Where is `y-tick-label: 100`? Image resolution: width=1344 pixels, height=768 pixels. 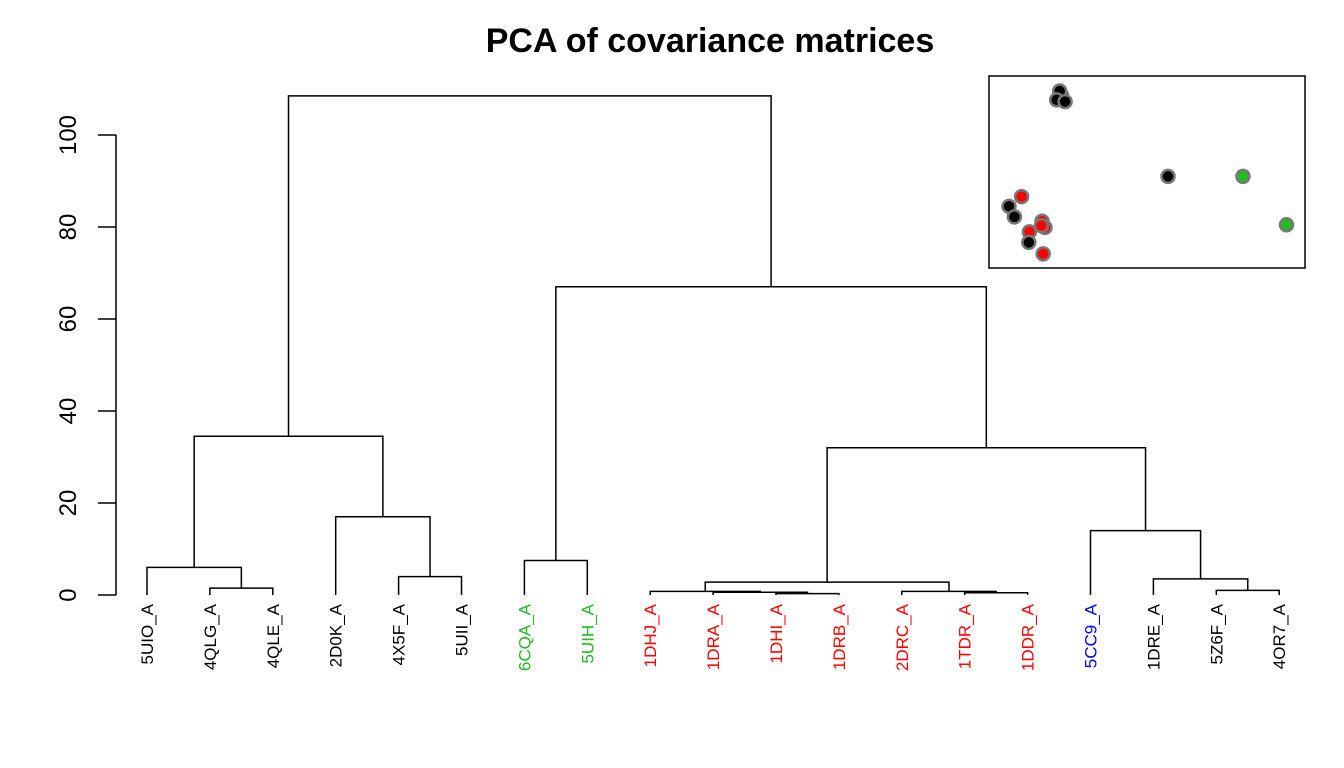
y-tick-label: 100 is located at coordinates (68, 135).